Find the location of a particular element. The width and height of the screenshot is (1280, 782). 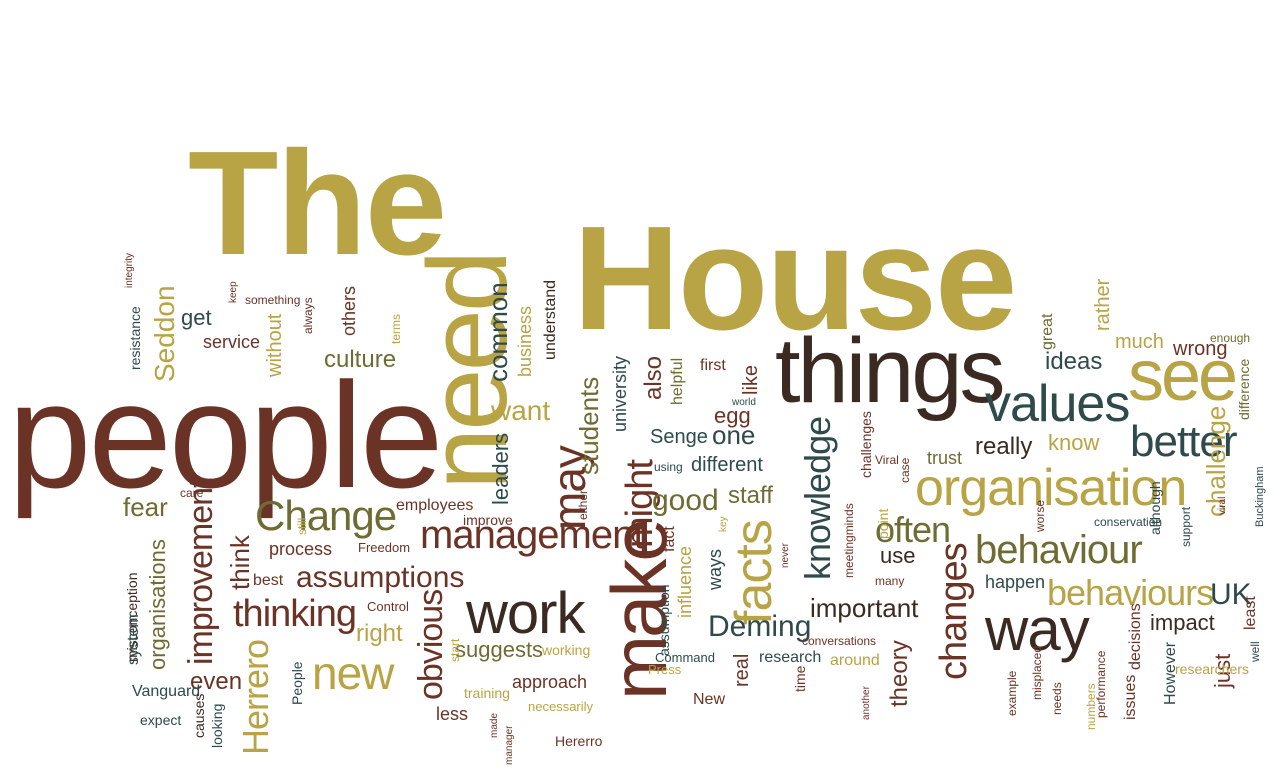

cloud-word: terms is located at coordinates (396, 329).